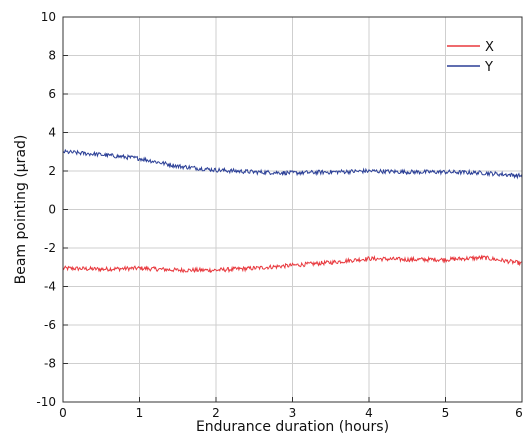 Image resolution: width=525 pixels, height=433 pixels. I want to click on legend: XY, so click(470, 57).